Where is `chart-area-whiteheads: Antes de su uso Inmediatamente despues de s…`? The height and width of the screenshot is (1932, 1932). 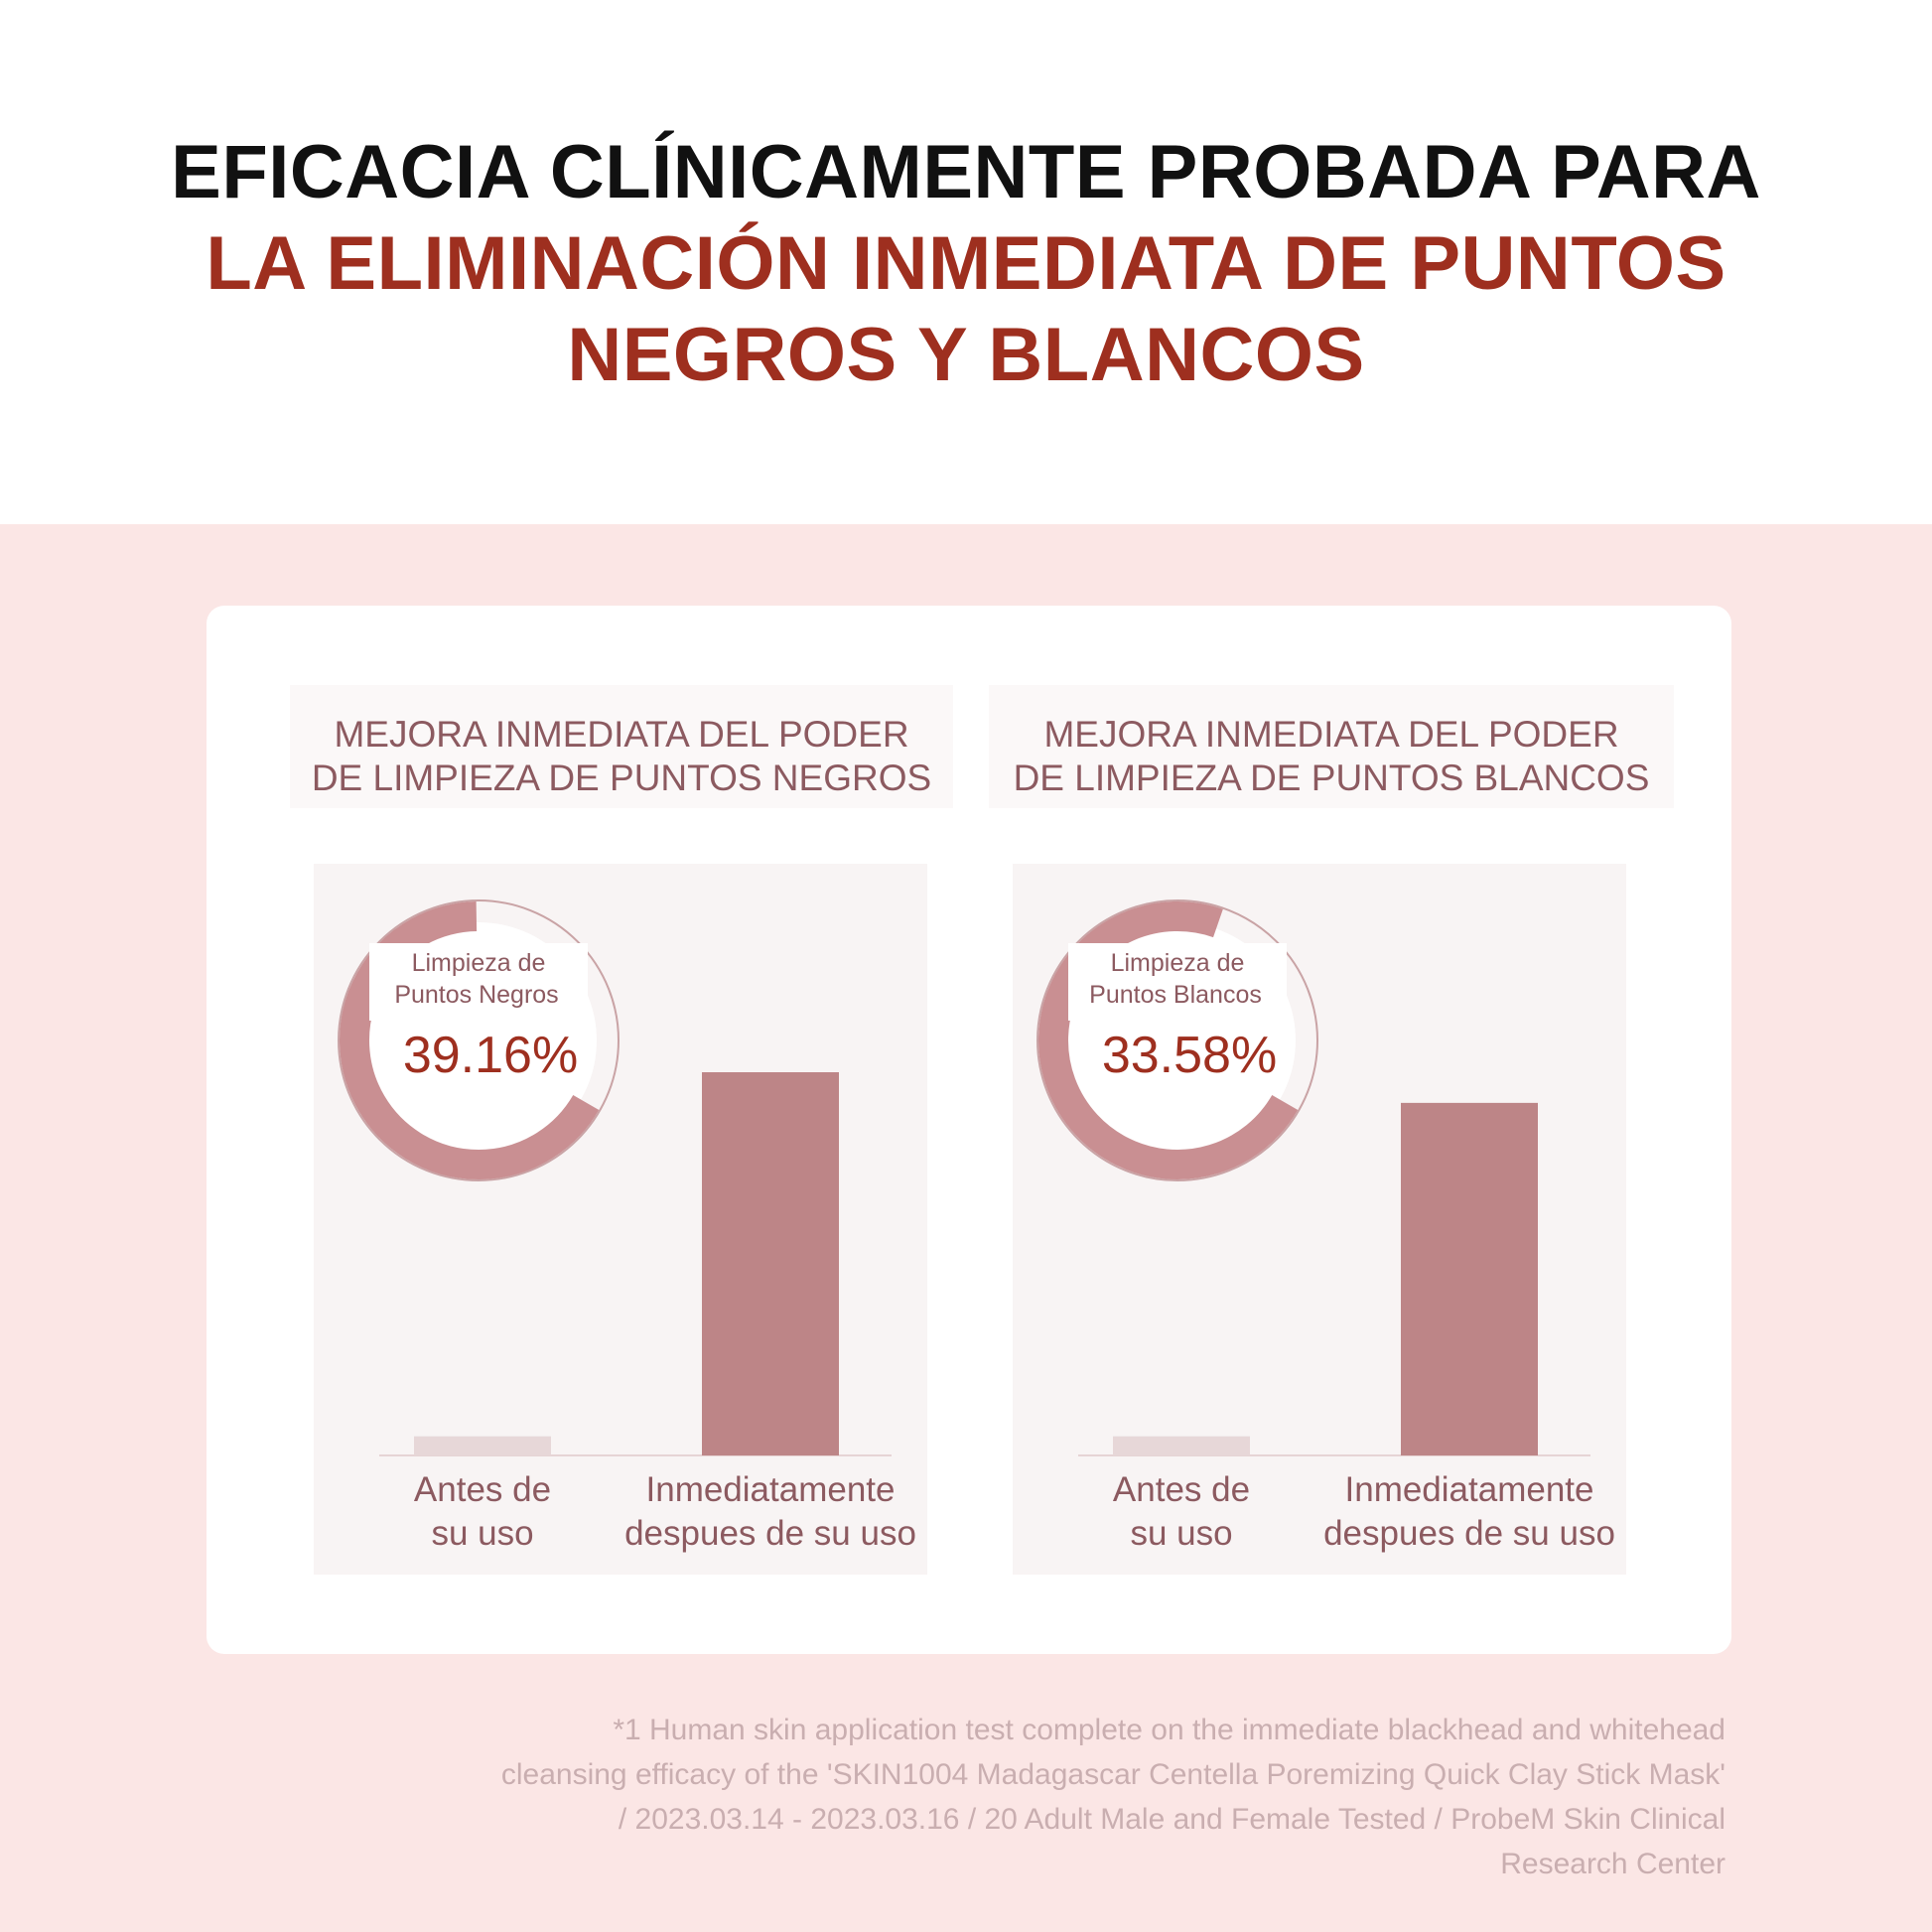 chart-area-whiteheads: Antes de su uso Inmediatamente despues de s… is located at coordinates (1319, 1220).